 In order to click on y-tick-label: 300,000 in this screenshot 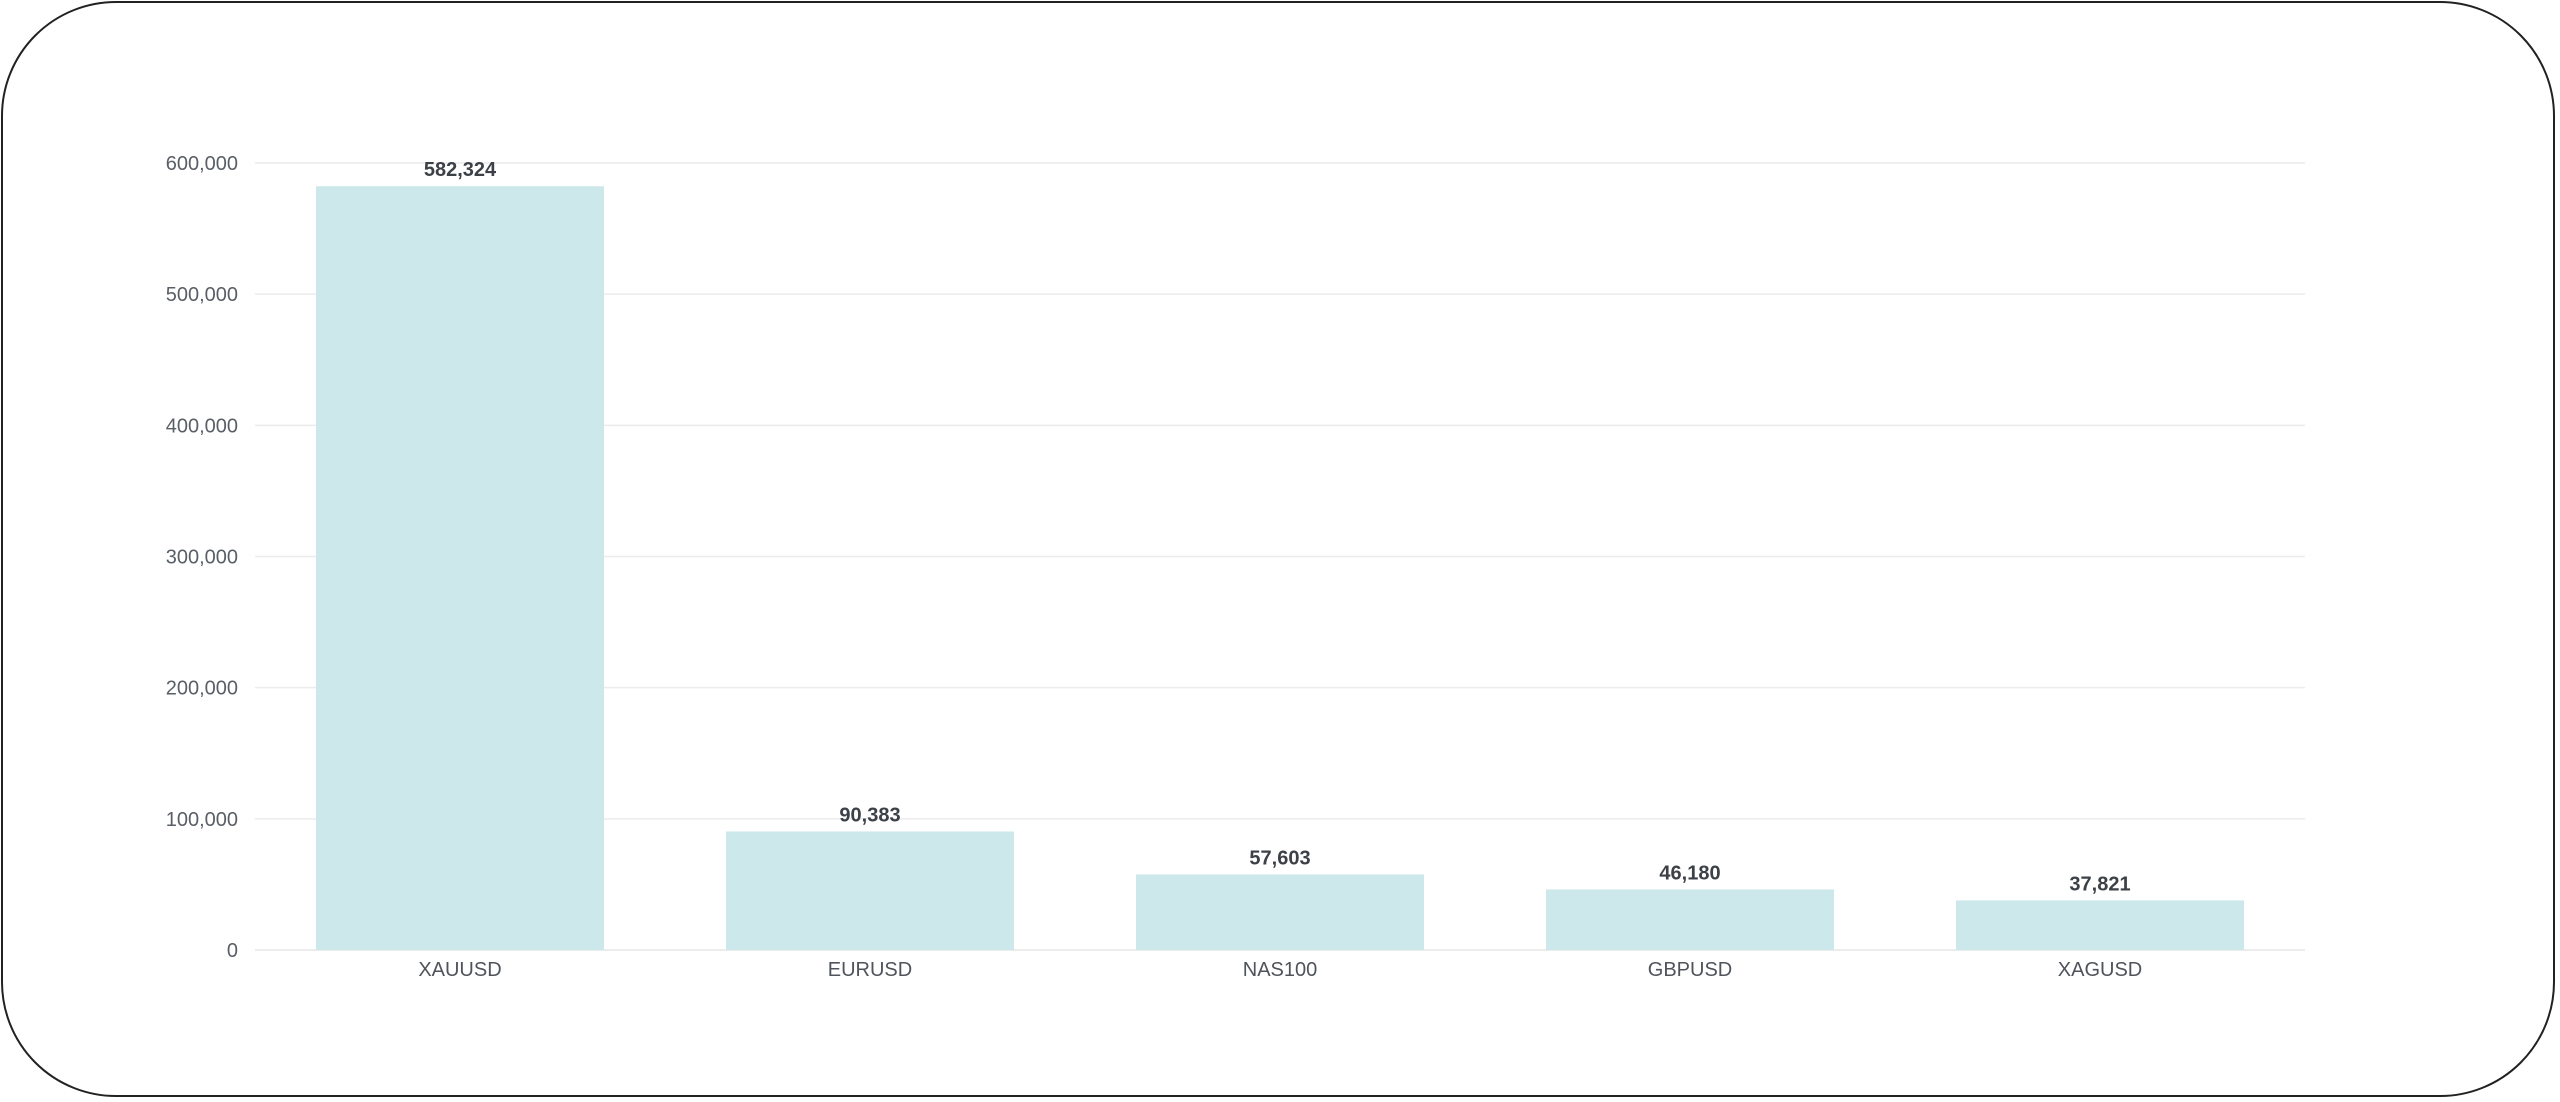, I will do `click(202, 558)`.